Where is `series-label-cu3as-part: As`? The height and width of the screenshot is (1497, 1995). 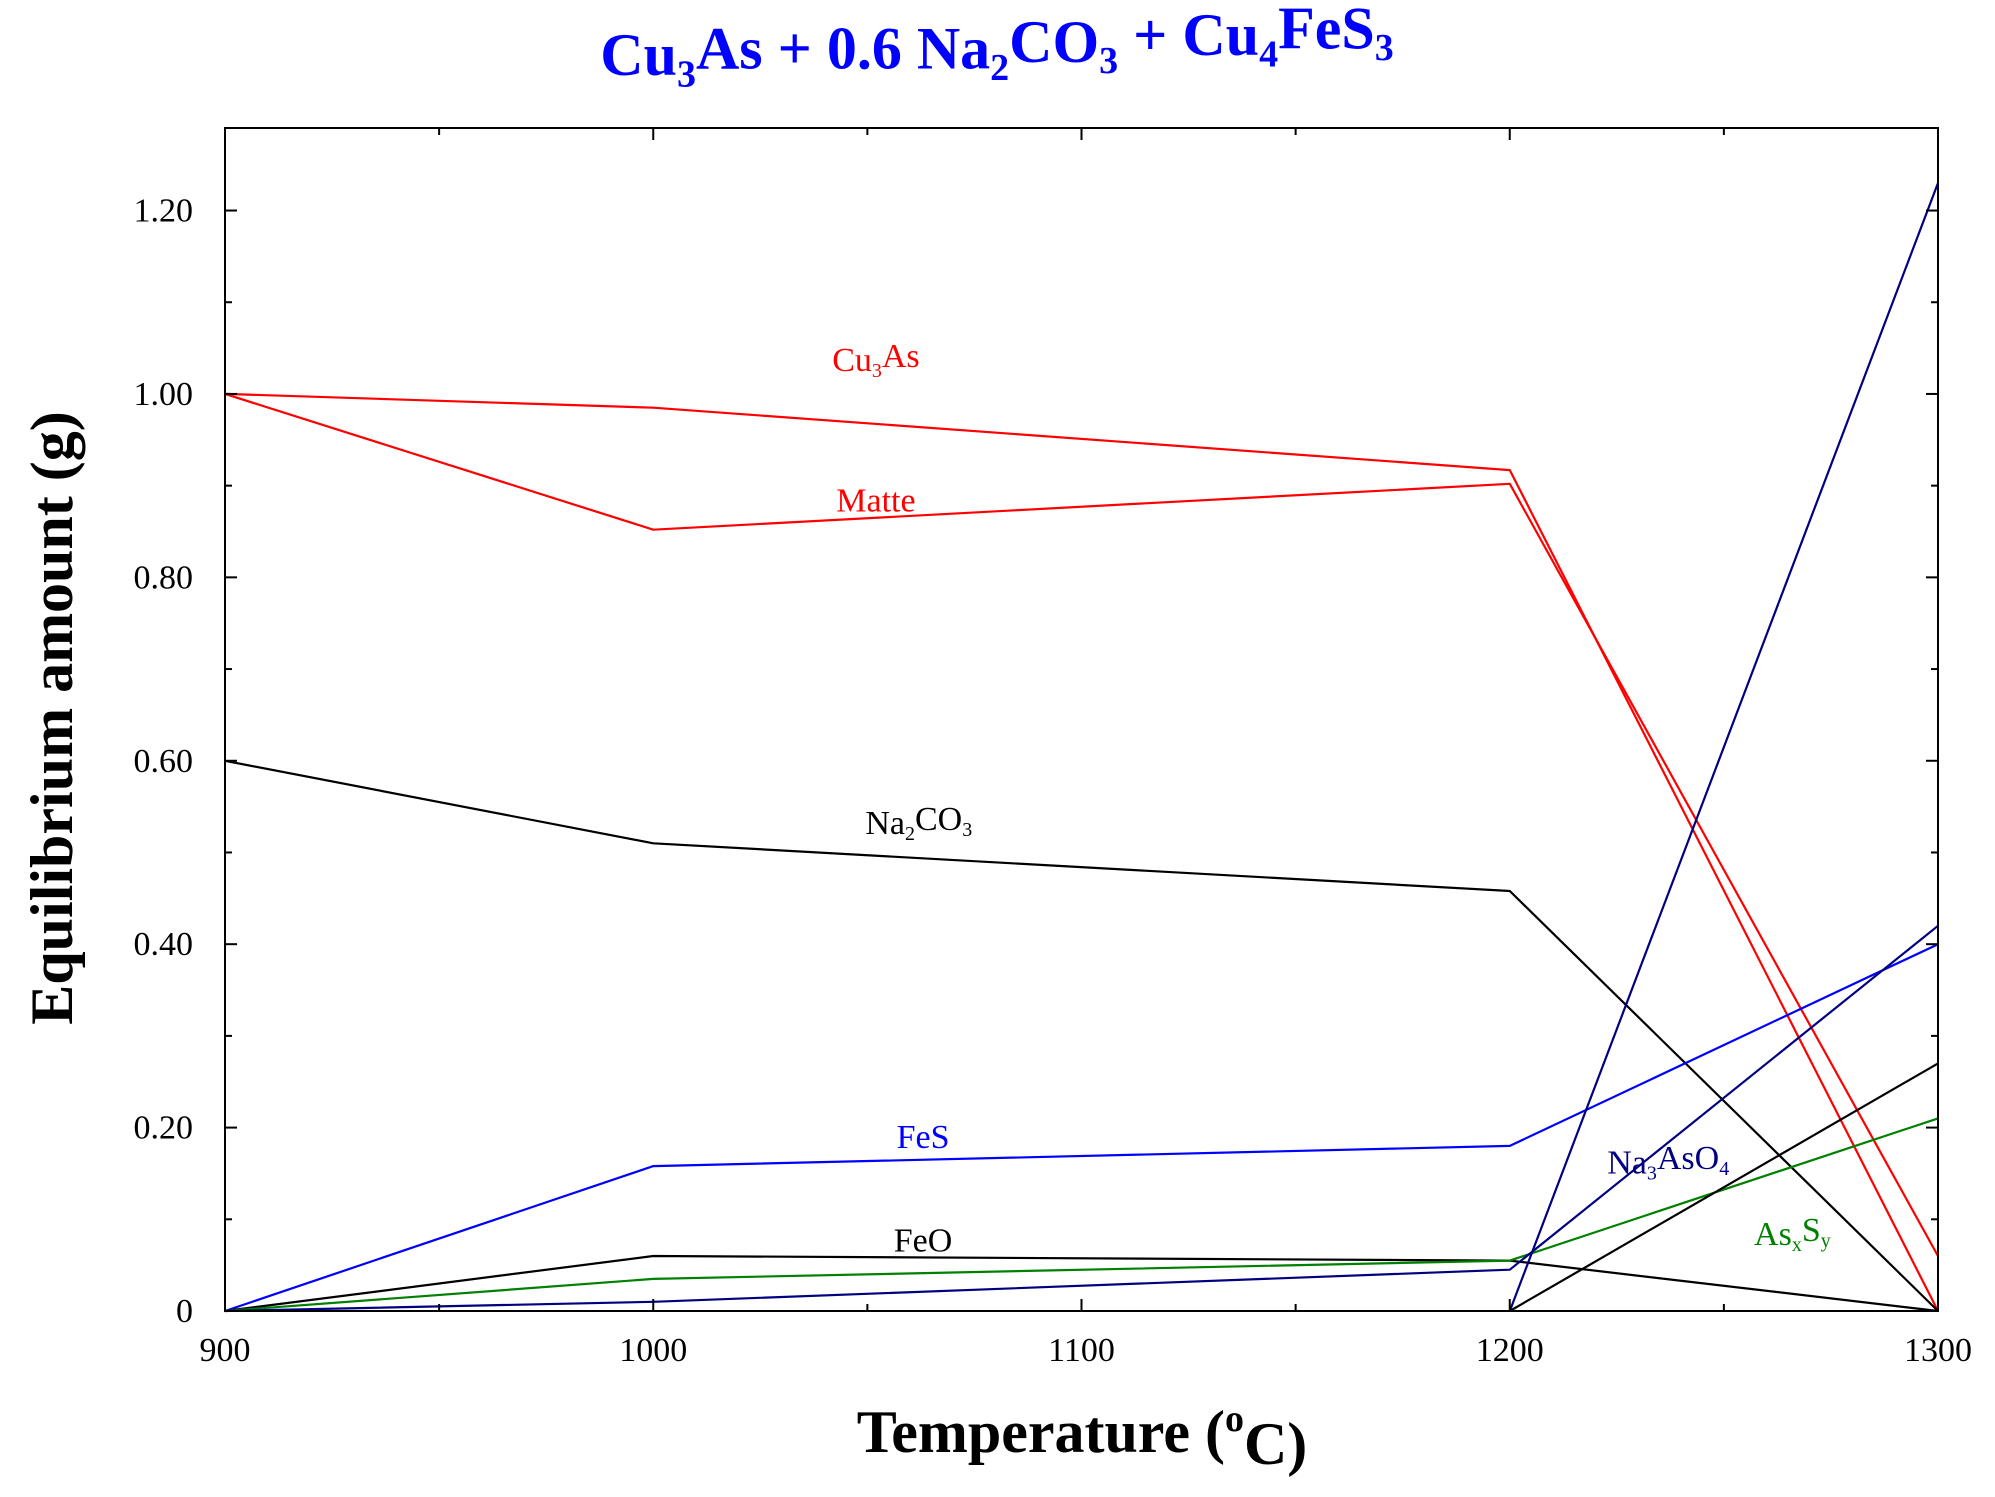
series-label-cu3as-part: As is located at coordinates (901, 356).